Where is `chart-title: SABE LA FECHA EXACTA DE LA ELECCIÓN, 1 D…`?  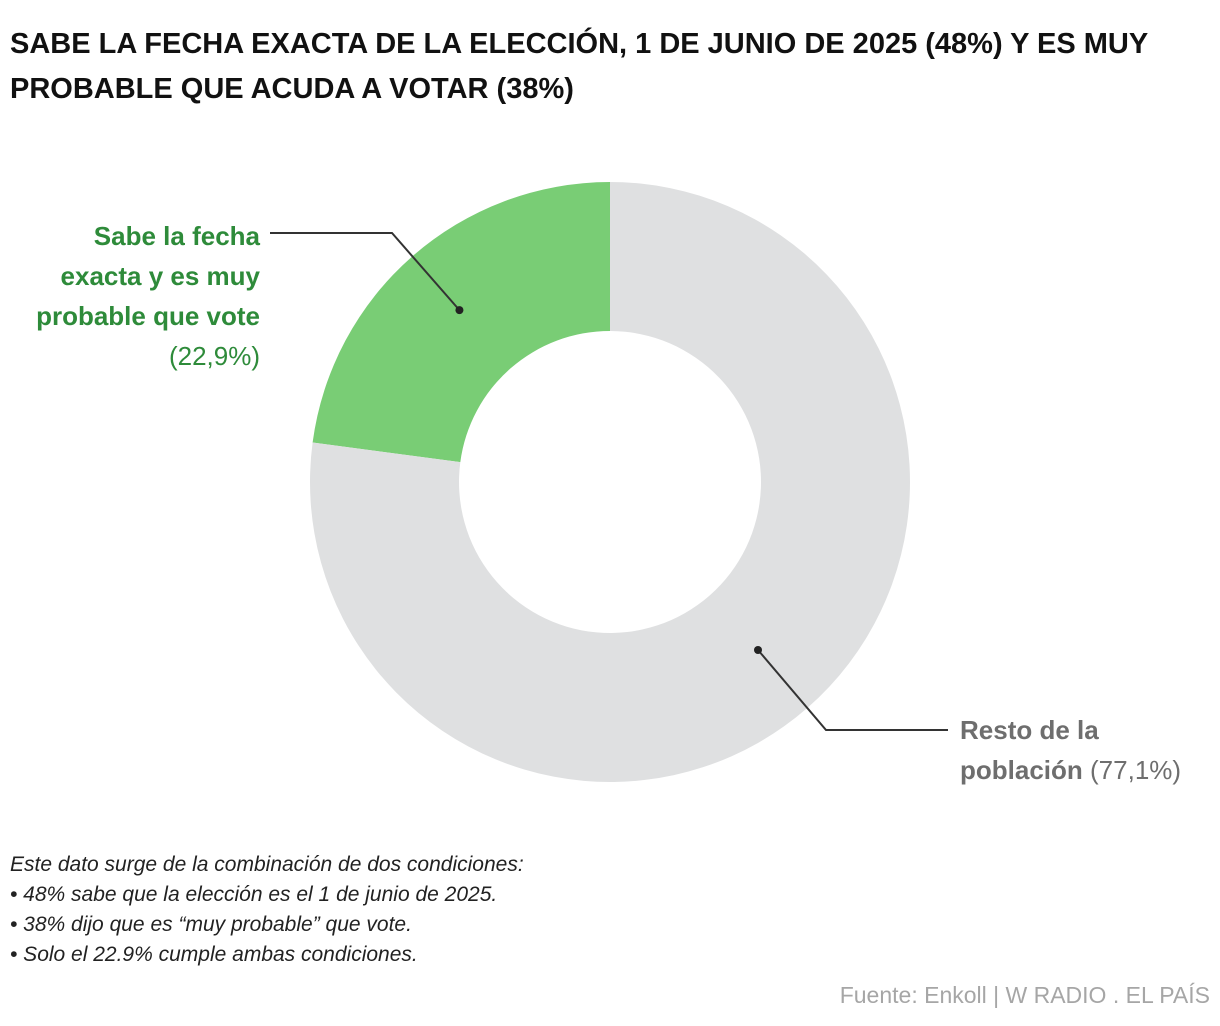
chart-title: SABE LA FECHA EXACTA DE LA ELECCIÓN, 1 D… is located at coordinates (579, 66).